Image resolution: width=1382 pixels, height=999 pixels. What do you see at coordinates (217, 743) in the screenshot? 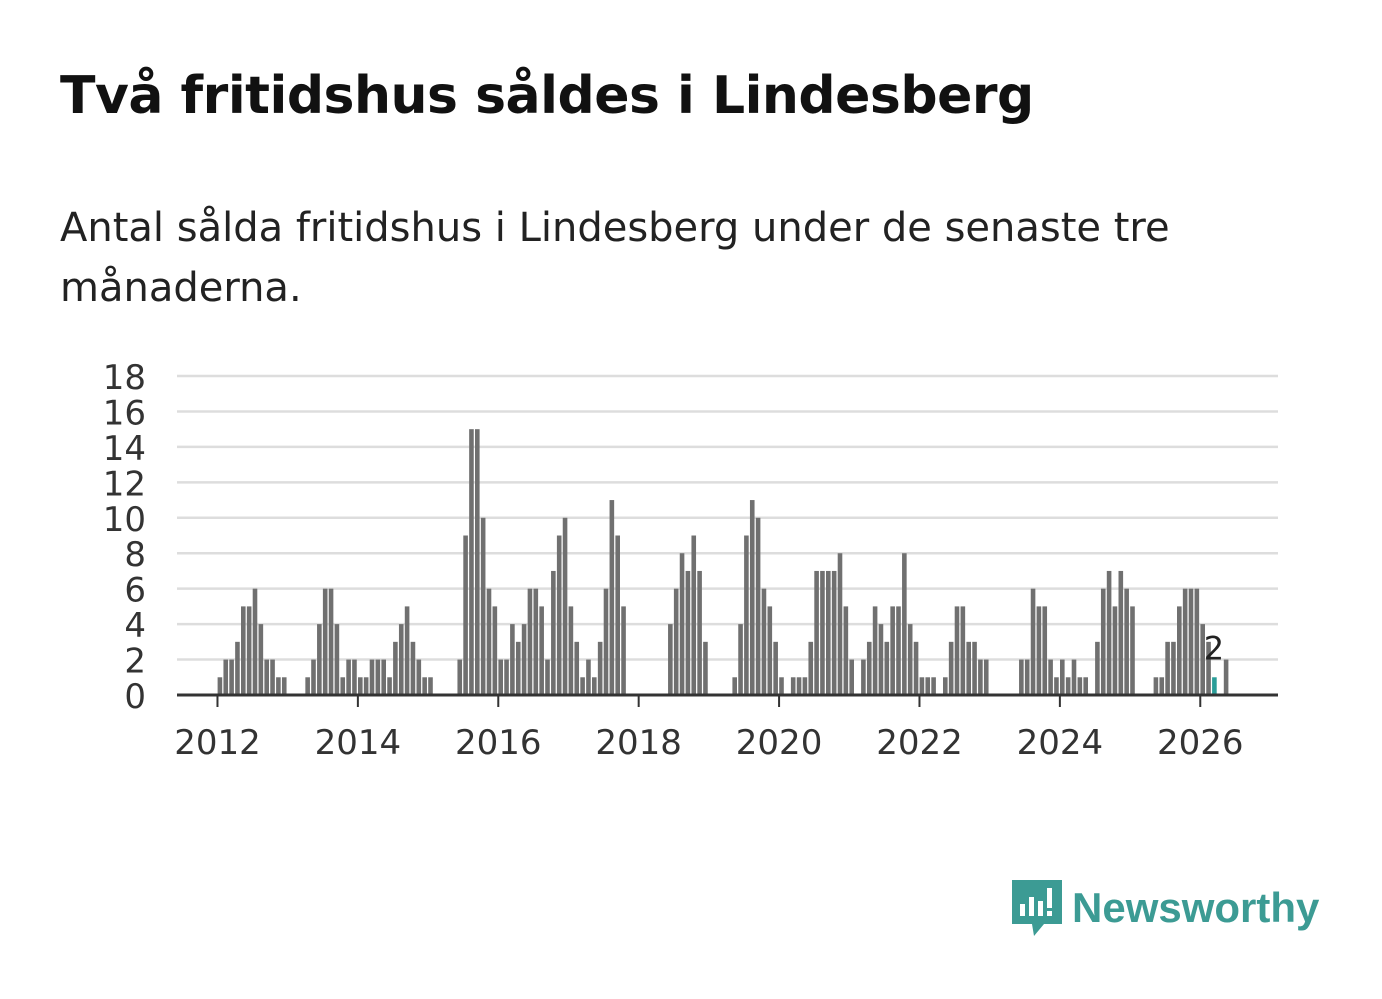
I see `x-tick-label: 2012` at bounding box center [217, 743].